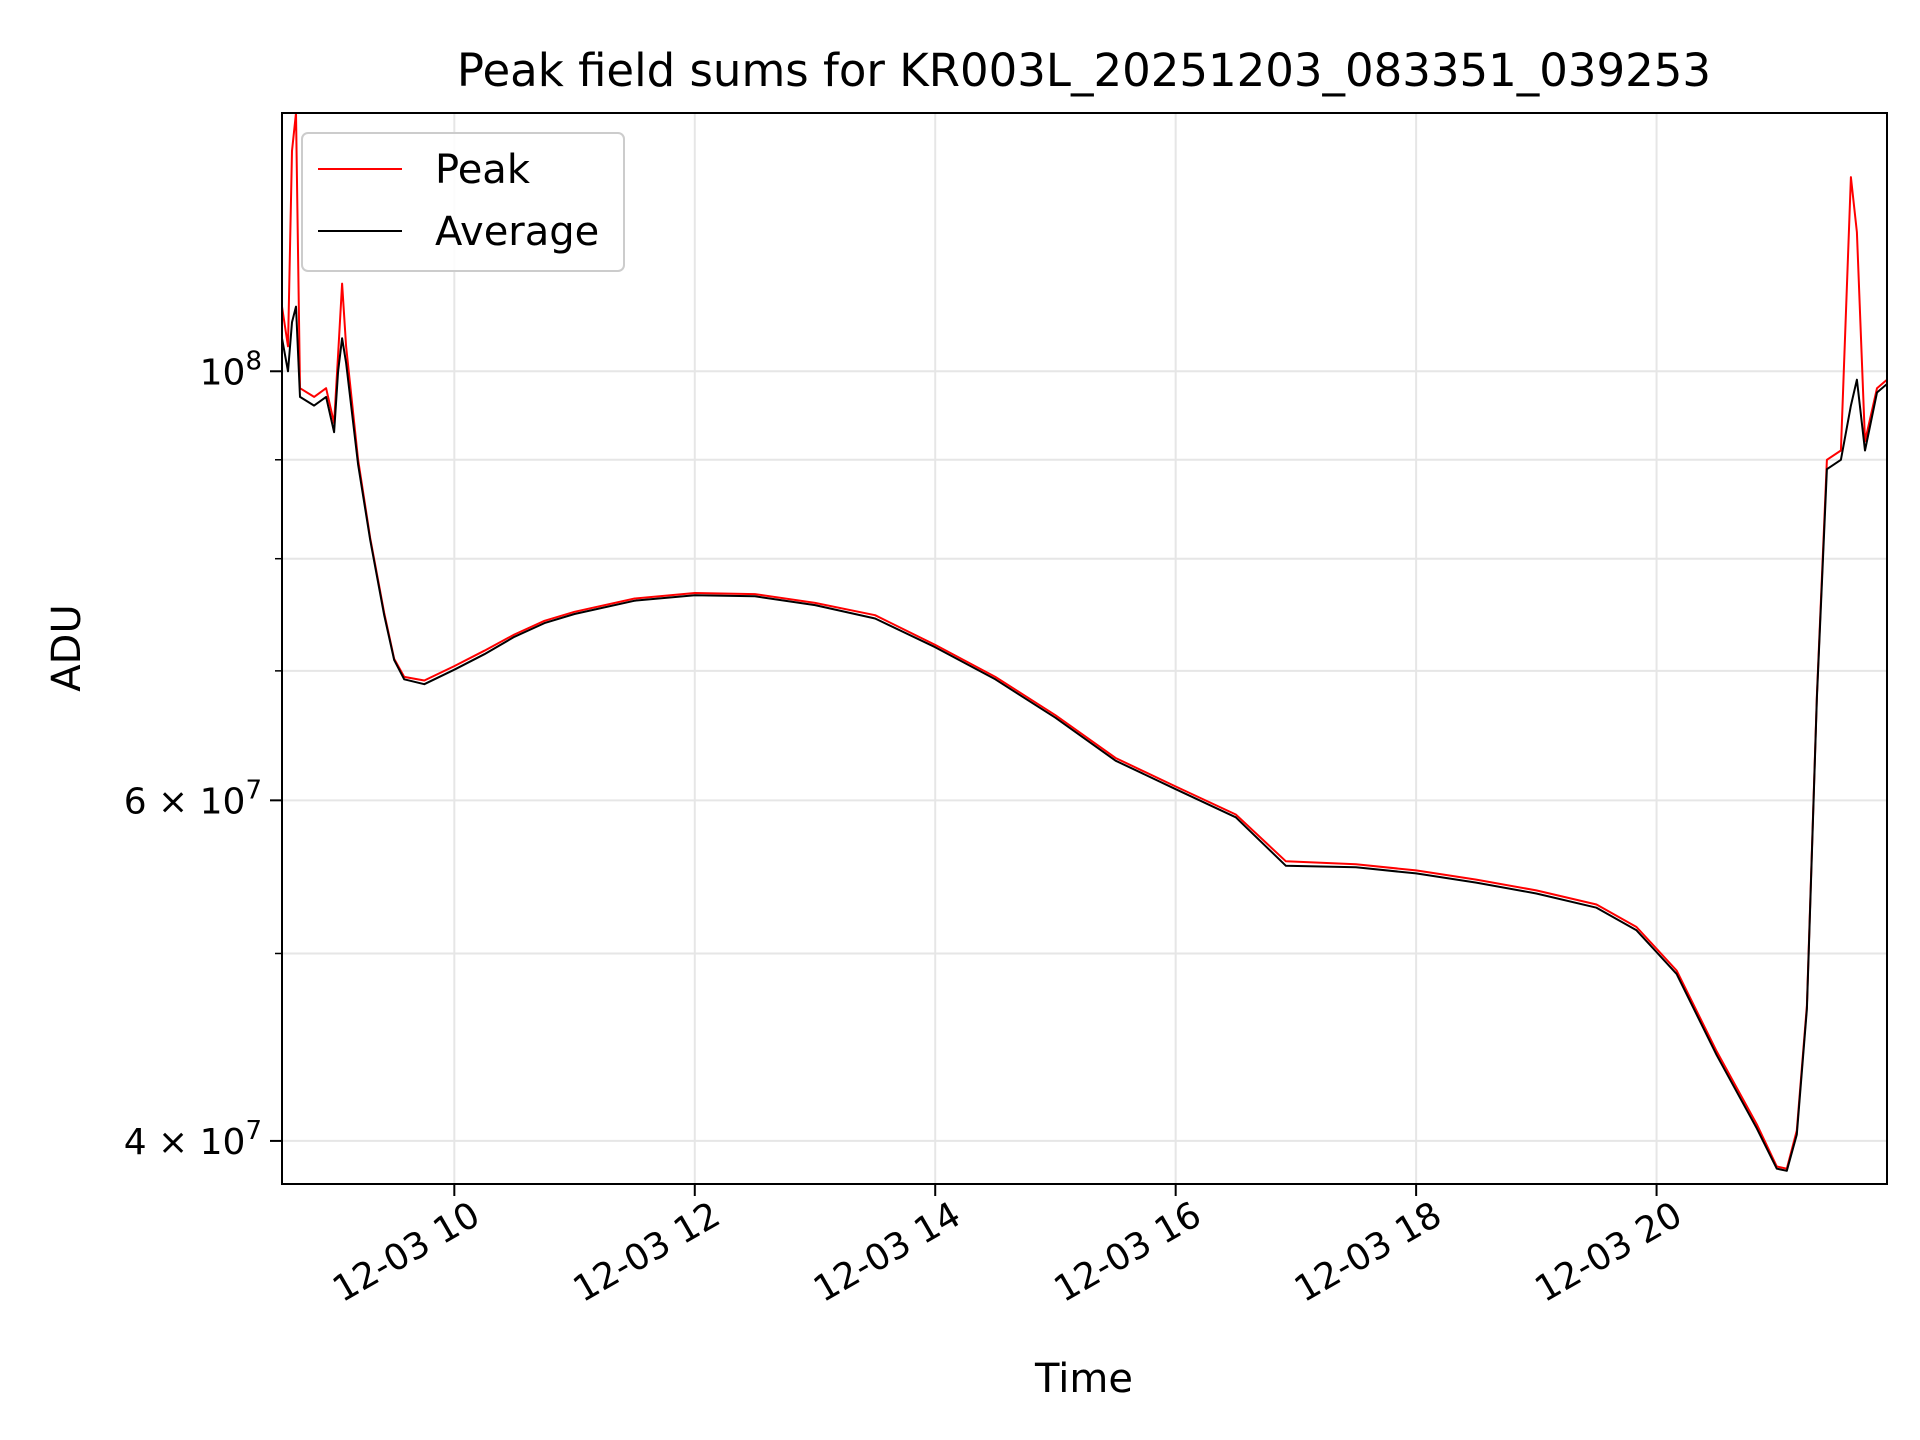 Image resolution: width=1920 pixels, height=1440 pixels. Describe the element at coordinates (517, 232) in the screenshot. I see `legend-label-average: Average` at that location.